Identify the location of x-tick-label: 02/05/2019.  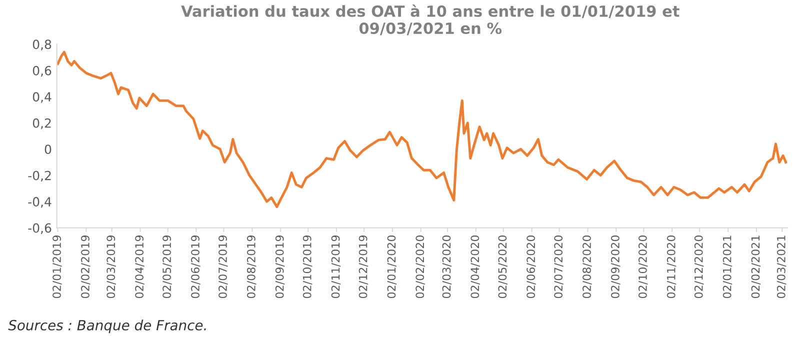
(167, 267).